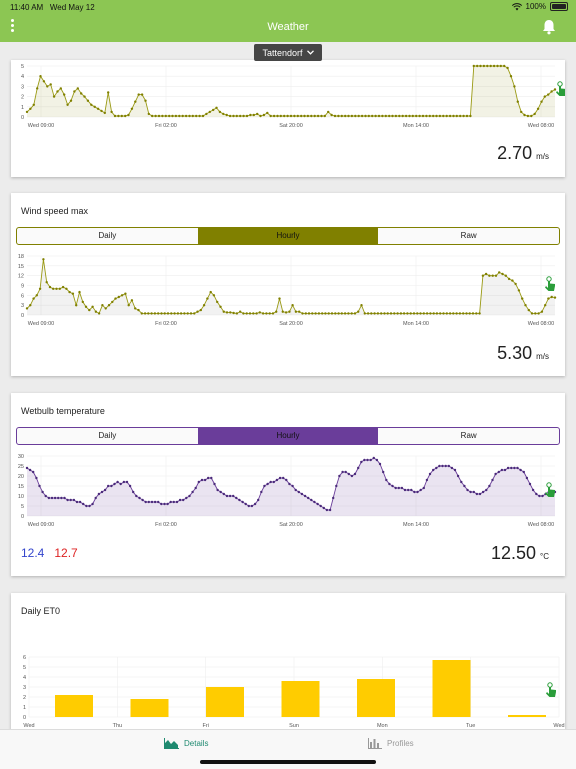 This screenshot has height=769, width=576. I want to click on tab-profiles: Profiles, so click(391, 743).